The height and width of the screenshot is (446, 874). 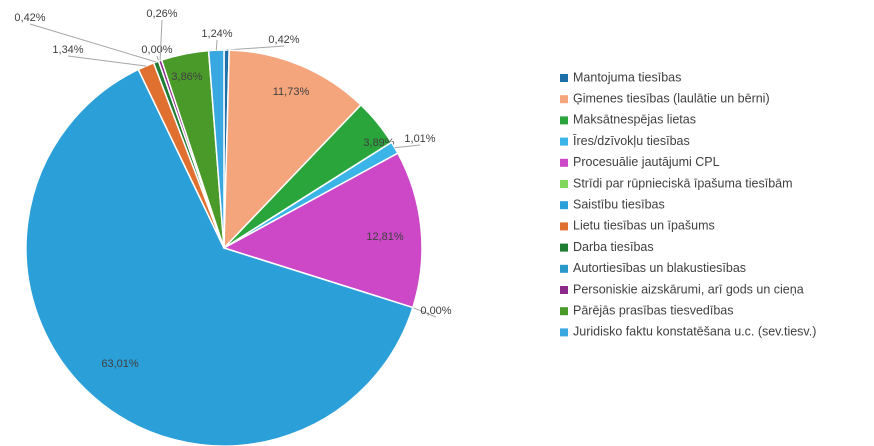 What do you see at coordinates (419, 139) in the screenshot?
I see `data-label: 1,01%` at bounding box center [419, 139].